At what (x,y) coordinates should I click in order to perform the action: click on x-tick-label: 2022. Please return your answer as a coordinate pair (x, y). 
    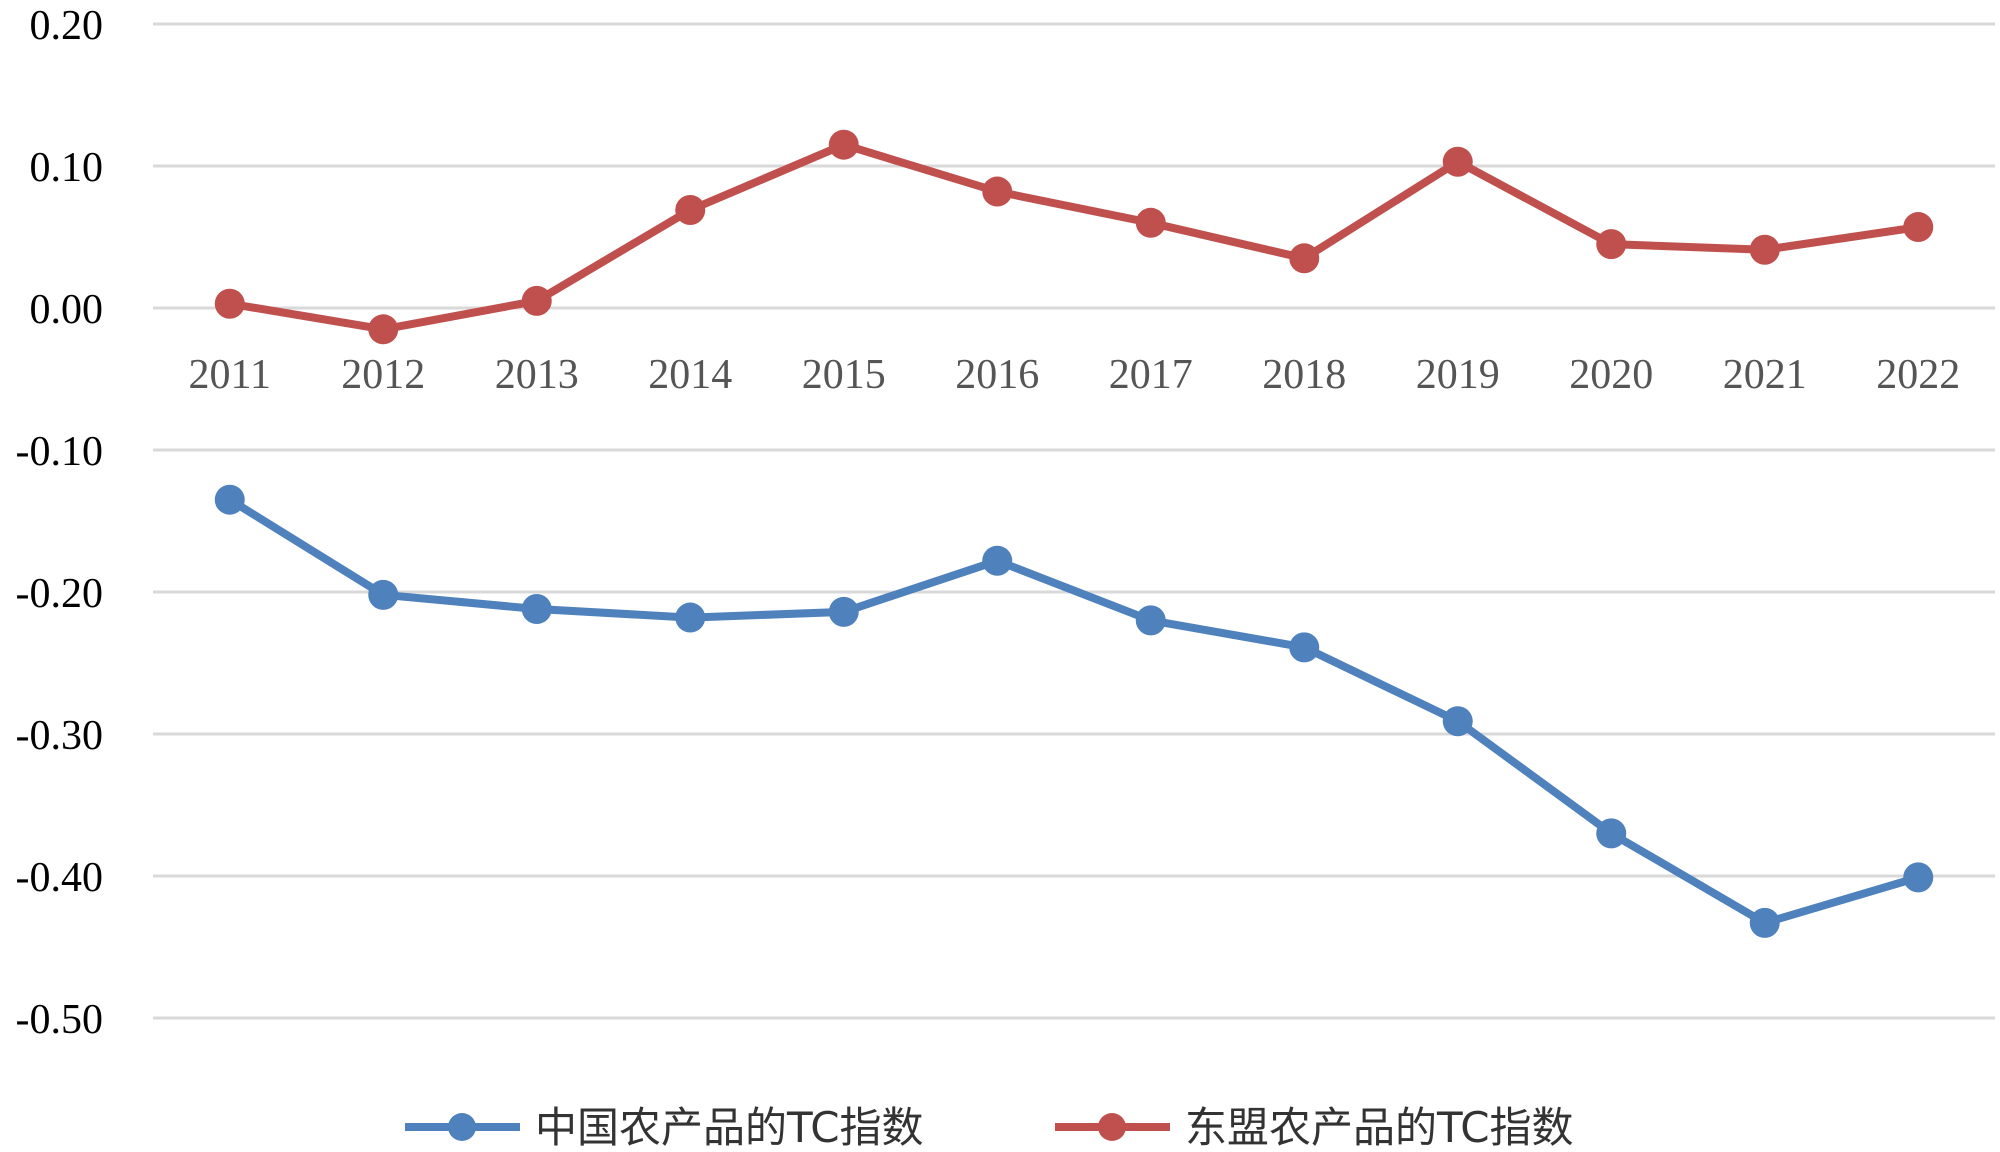
    Looking at the image, I should click on (1918, 375).